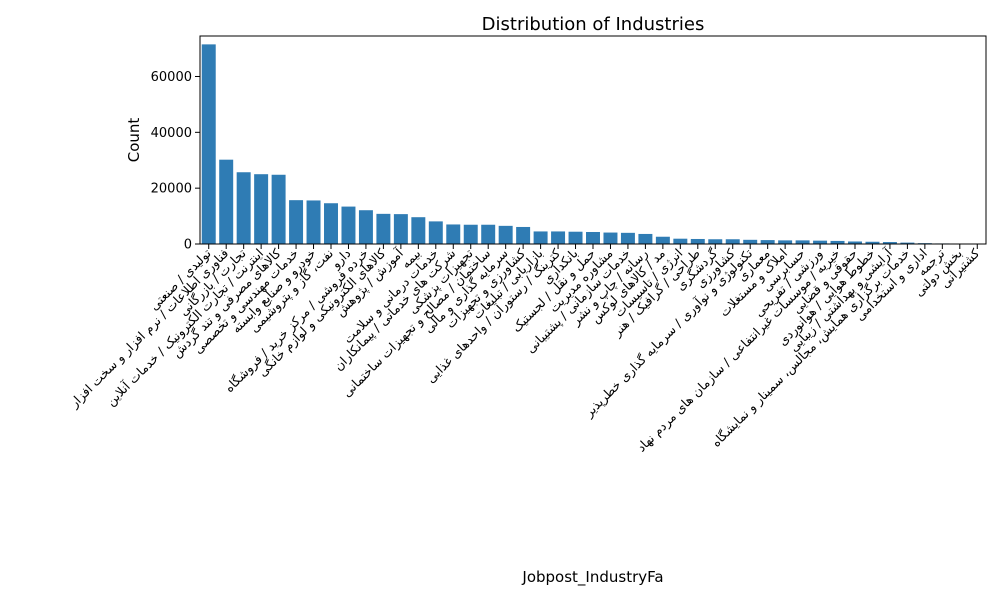 This screenshot has height=600, width=1000. What do you see at coordinates (134, 140) in the screenshot?
I see `y-axis-title: Count` at bounding box center [134, 140].